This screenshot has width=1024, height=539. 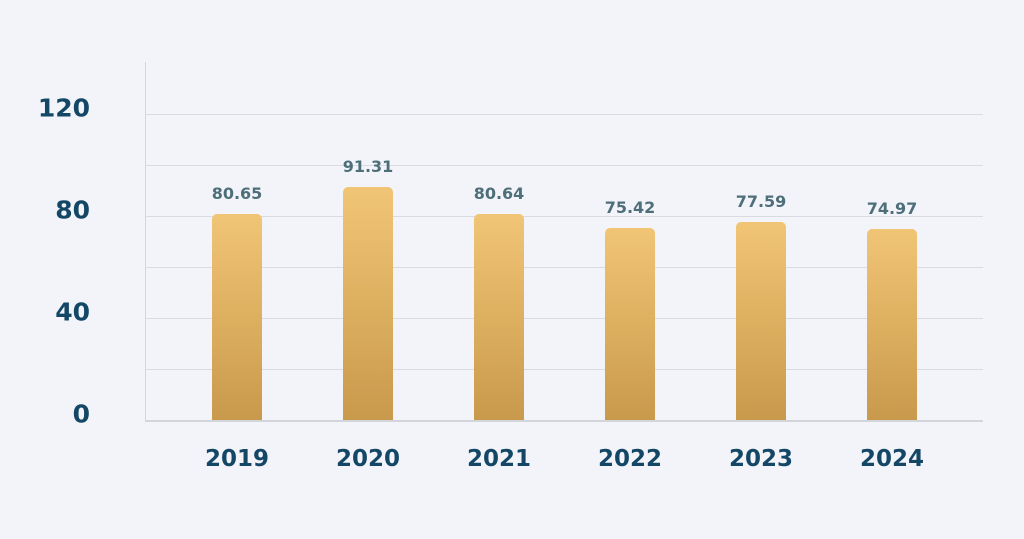 What do you see at coordinates (237, 317) in the screenshot?
I see `bar-2019` at bounding box center [237, 317].